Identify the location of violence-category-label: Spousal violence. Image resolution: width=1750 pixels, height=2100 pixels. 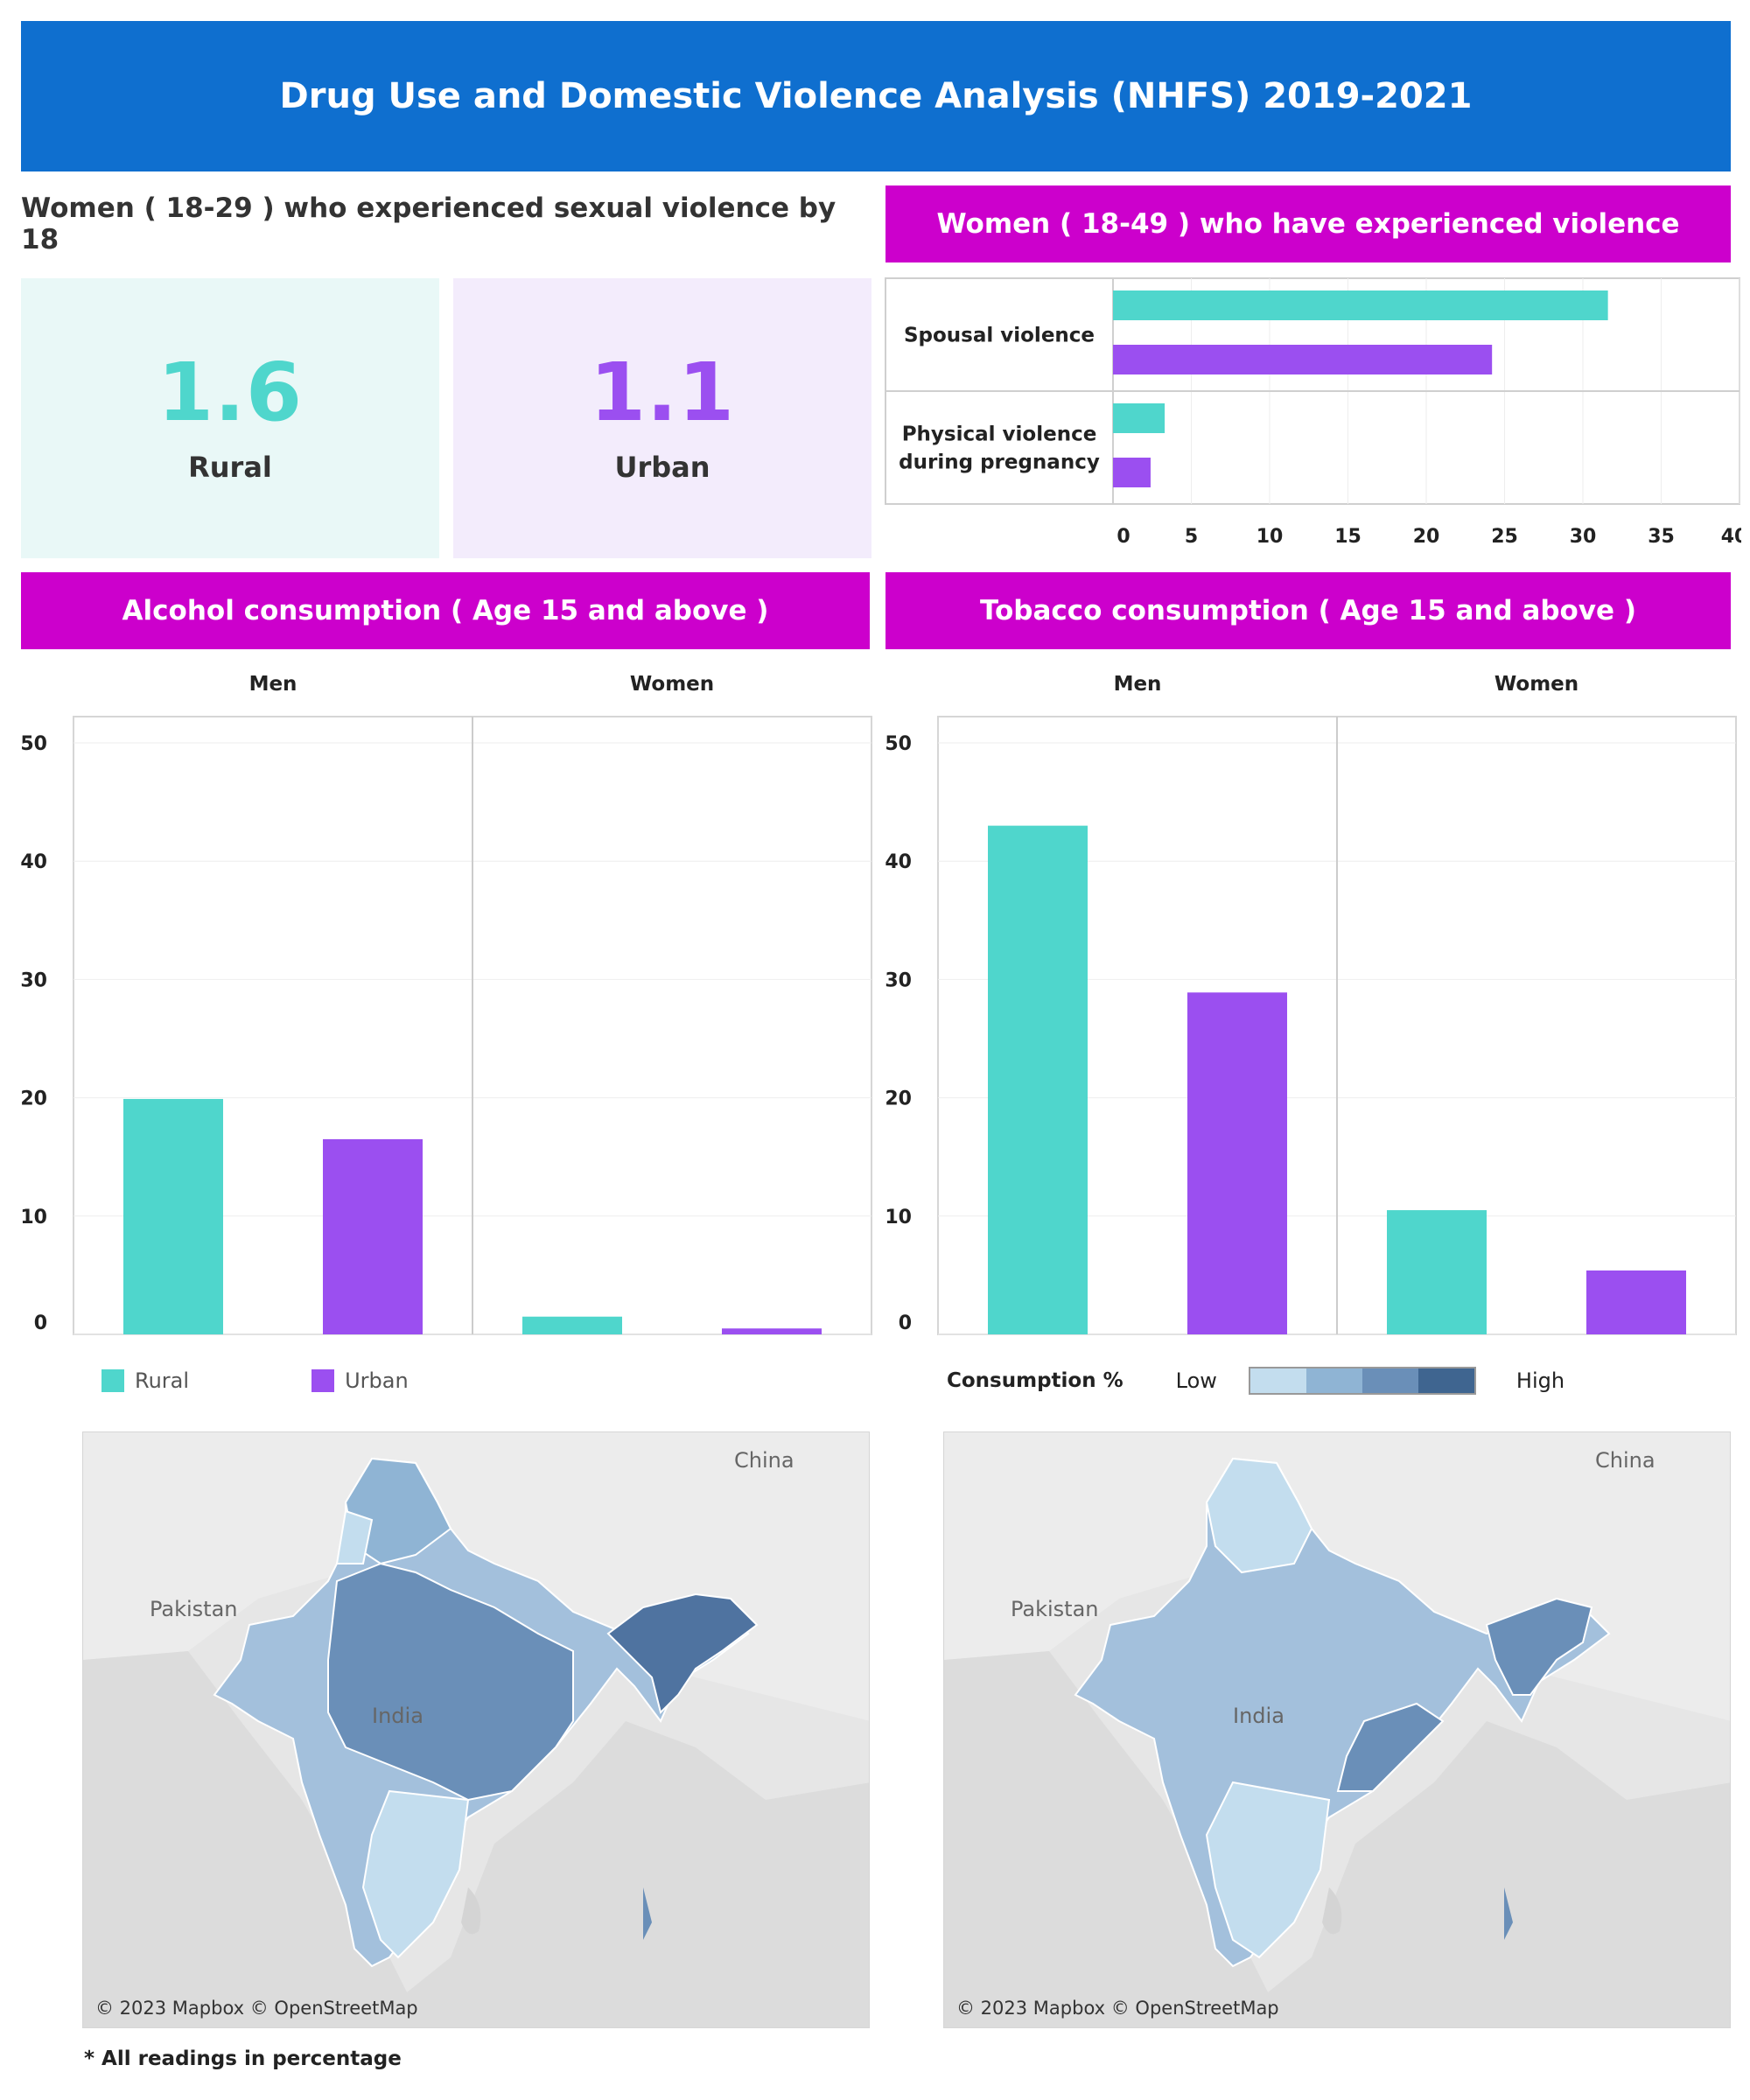
(999, 336).